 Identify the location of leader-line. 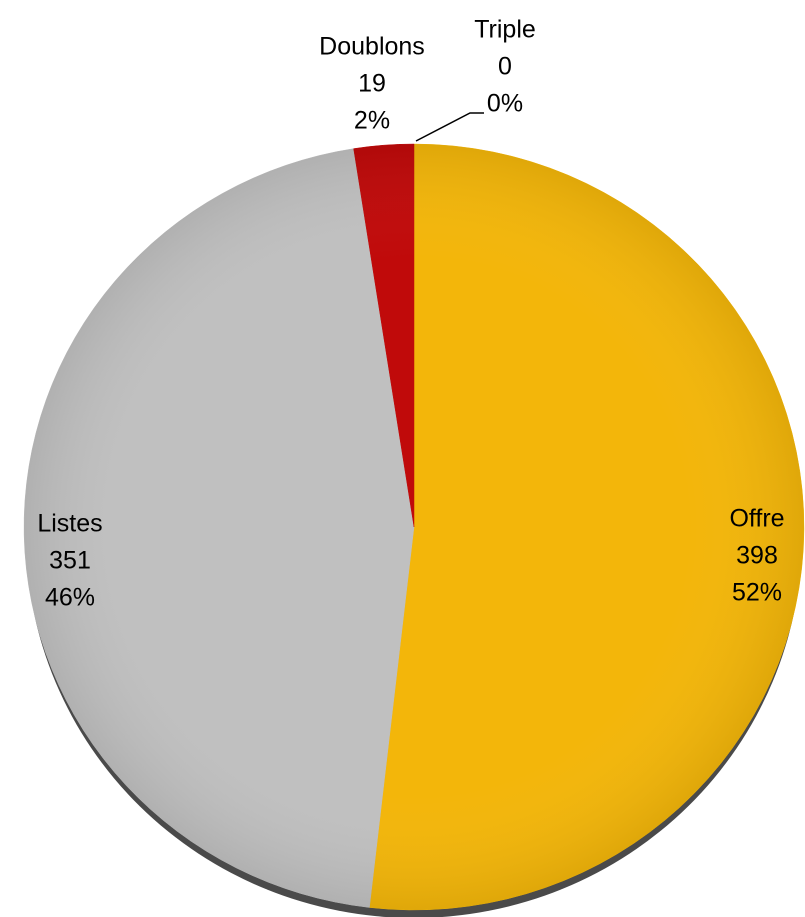
(449, 127).